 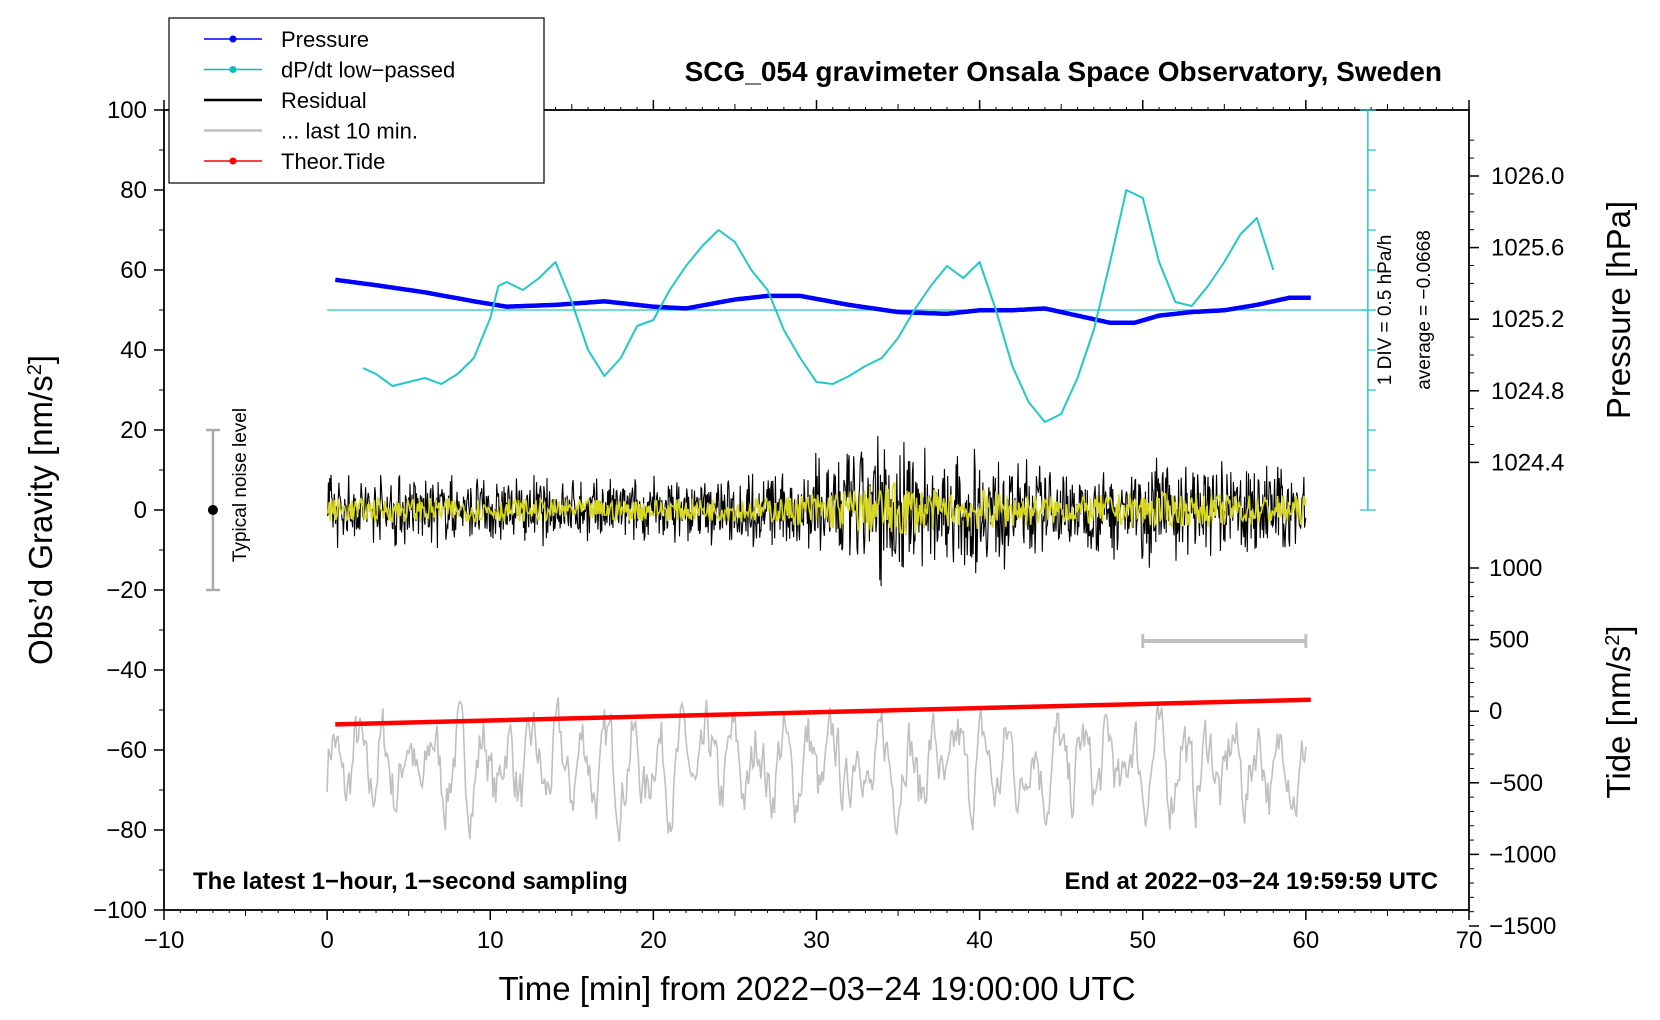 What do you see at coordinates (368, 70) in the screenshot?
I see `legend-label: dP/dt low−passed` at bounding box center [368, 70].